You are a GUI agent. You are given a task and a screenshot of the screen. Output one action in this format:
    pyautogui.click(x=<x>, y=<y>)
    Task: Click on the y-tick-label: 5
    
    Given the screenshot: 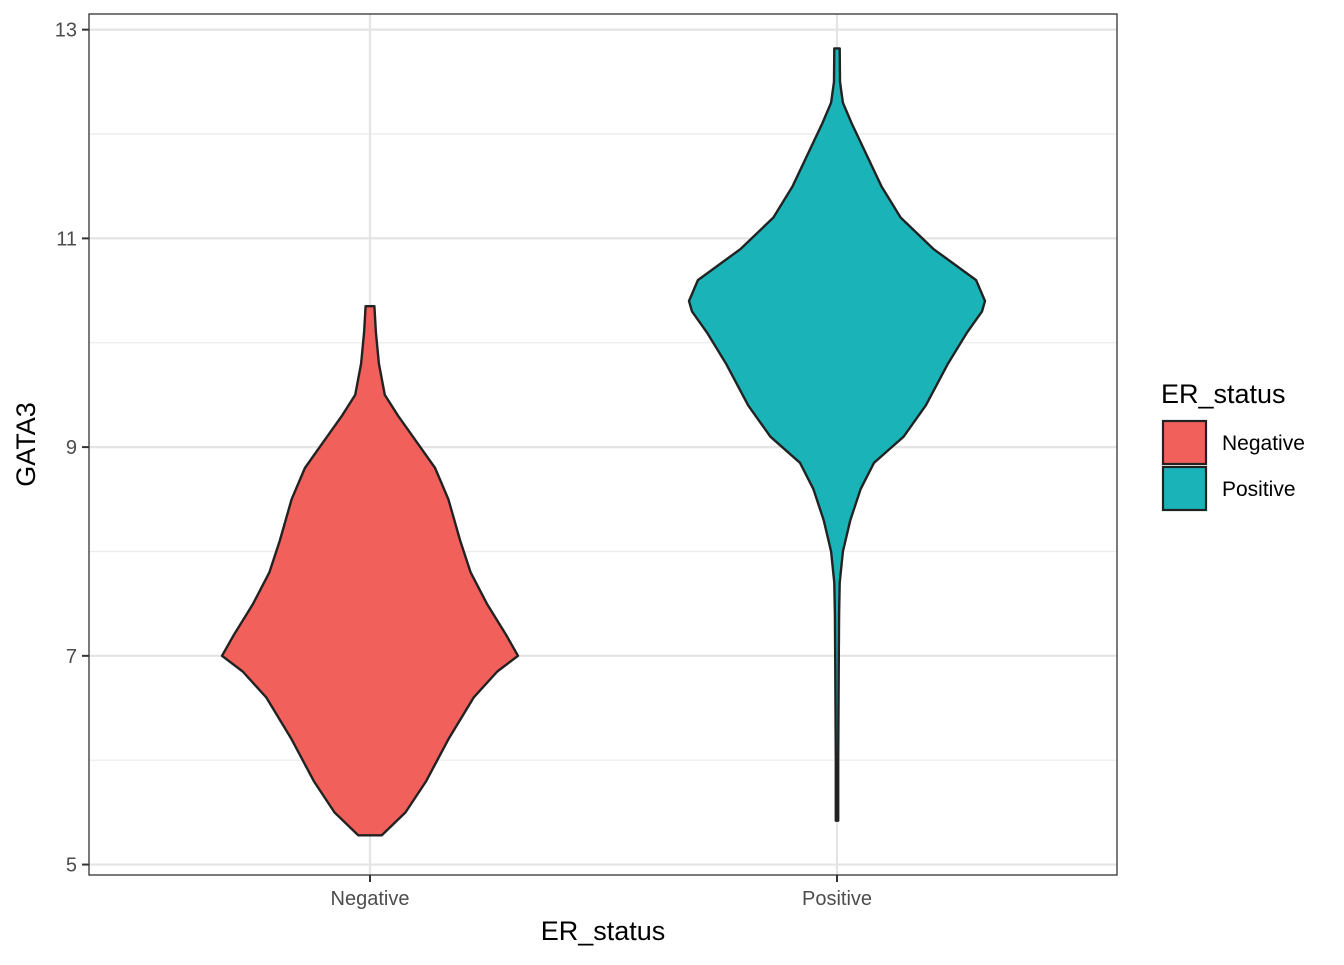 What is the action you would take?
    pyautogui.click(x=71, y=866)
    